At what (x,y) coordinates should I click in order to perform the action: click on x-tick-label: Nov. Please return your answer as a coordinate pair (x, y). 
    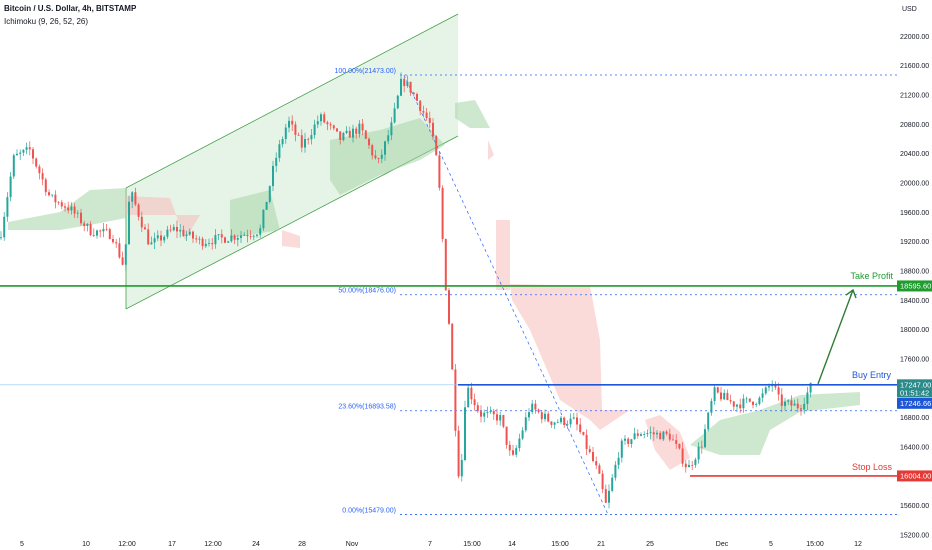
    Looking at the image, I should click on (352, 544).